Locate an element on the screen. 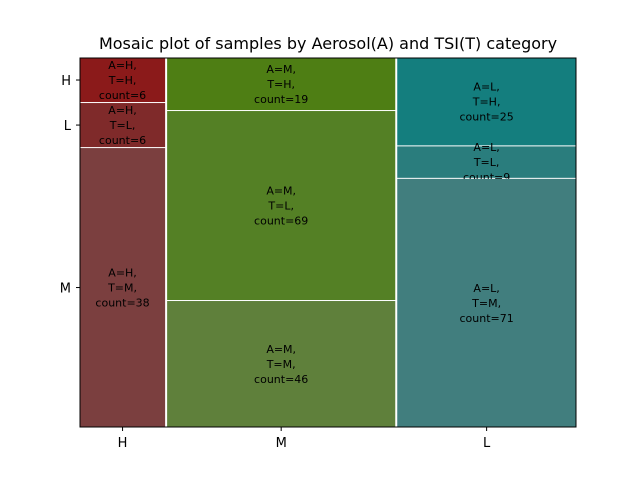 Image resolution: width=640 pixels, height=480 pixels. mosaic-tile-M-L is located at coordinates (281, 206).